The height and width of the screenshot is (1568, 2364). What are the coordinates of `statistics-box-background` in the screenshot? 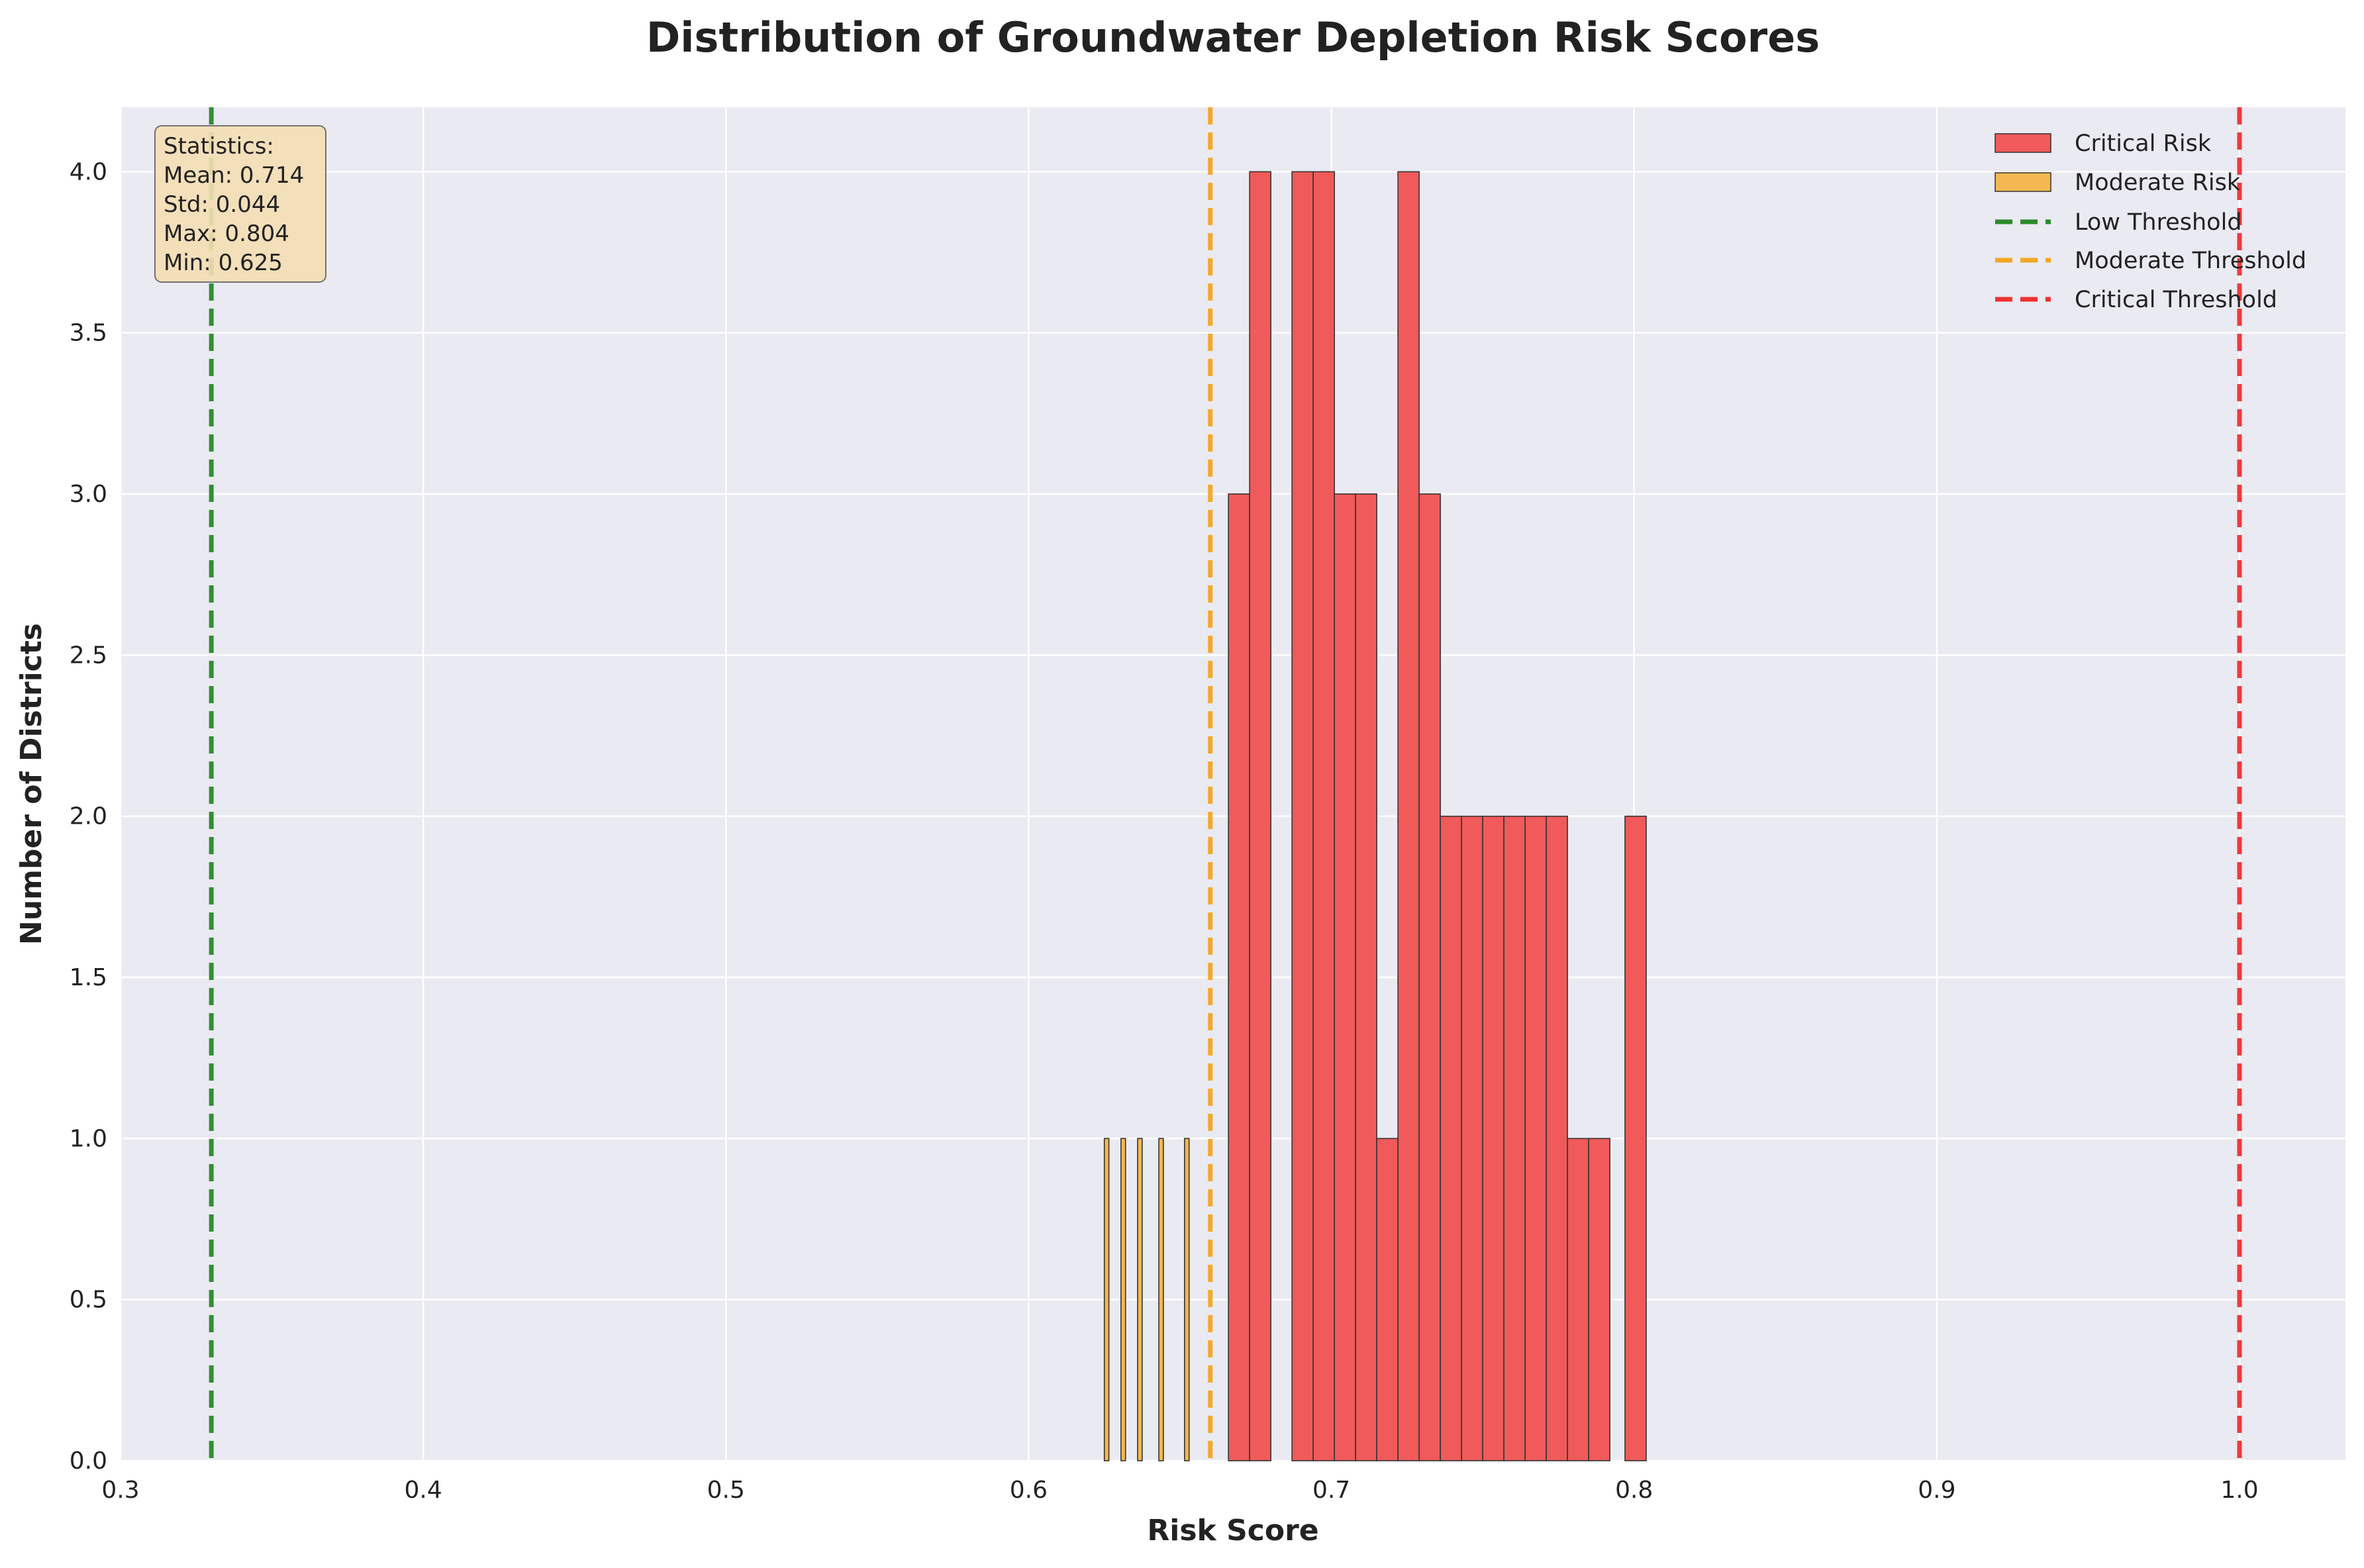 It's located at (240, 204).